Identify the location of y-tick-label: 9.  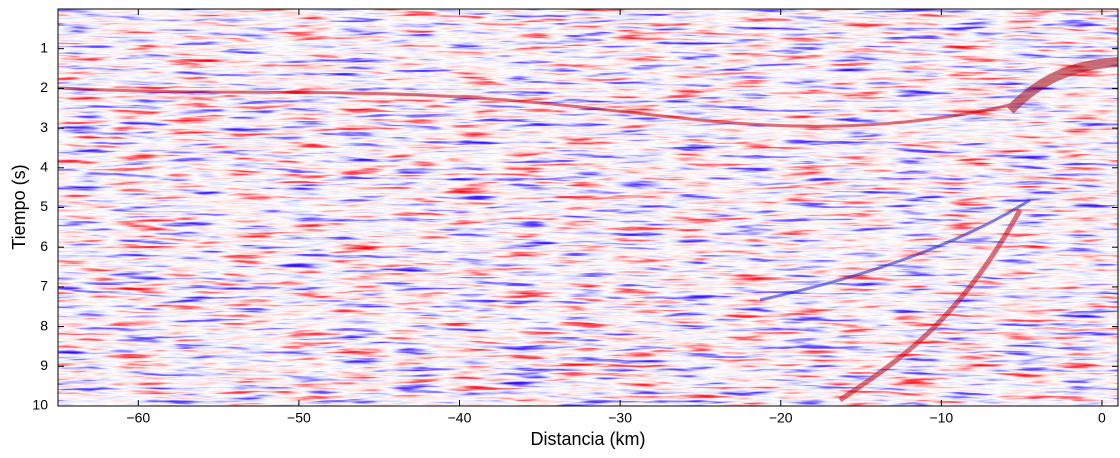
(44, 365).